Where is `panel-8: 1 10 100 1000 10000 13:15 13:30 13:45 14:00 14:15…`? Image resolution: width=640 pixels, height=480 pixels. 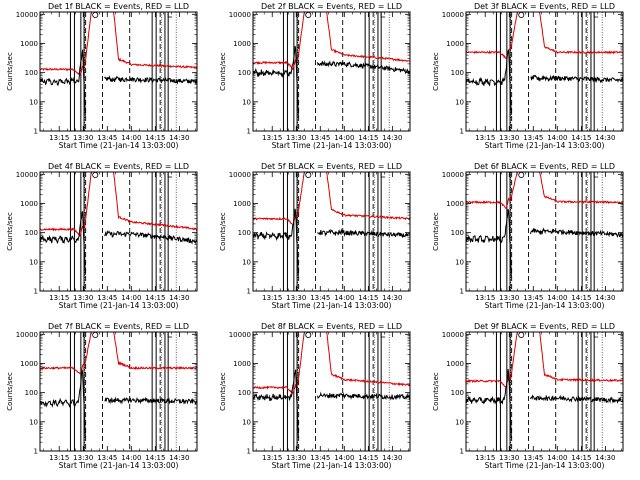
panel-8: 1 10 100 1000 10000 13:15 13:30 13:45 14:00 14:15… is located at coordinates (315, 396).